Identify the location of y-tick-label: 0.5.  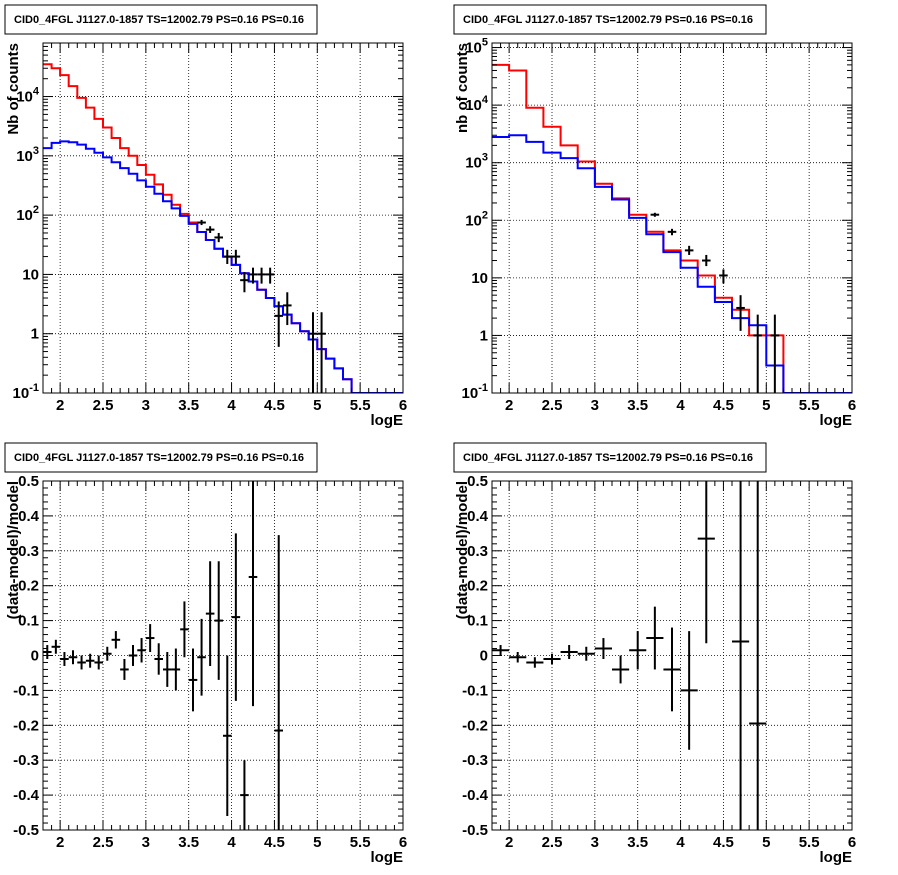
(28, 481).